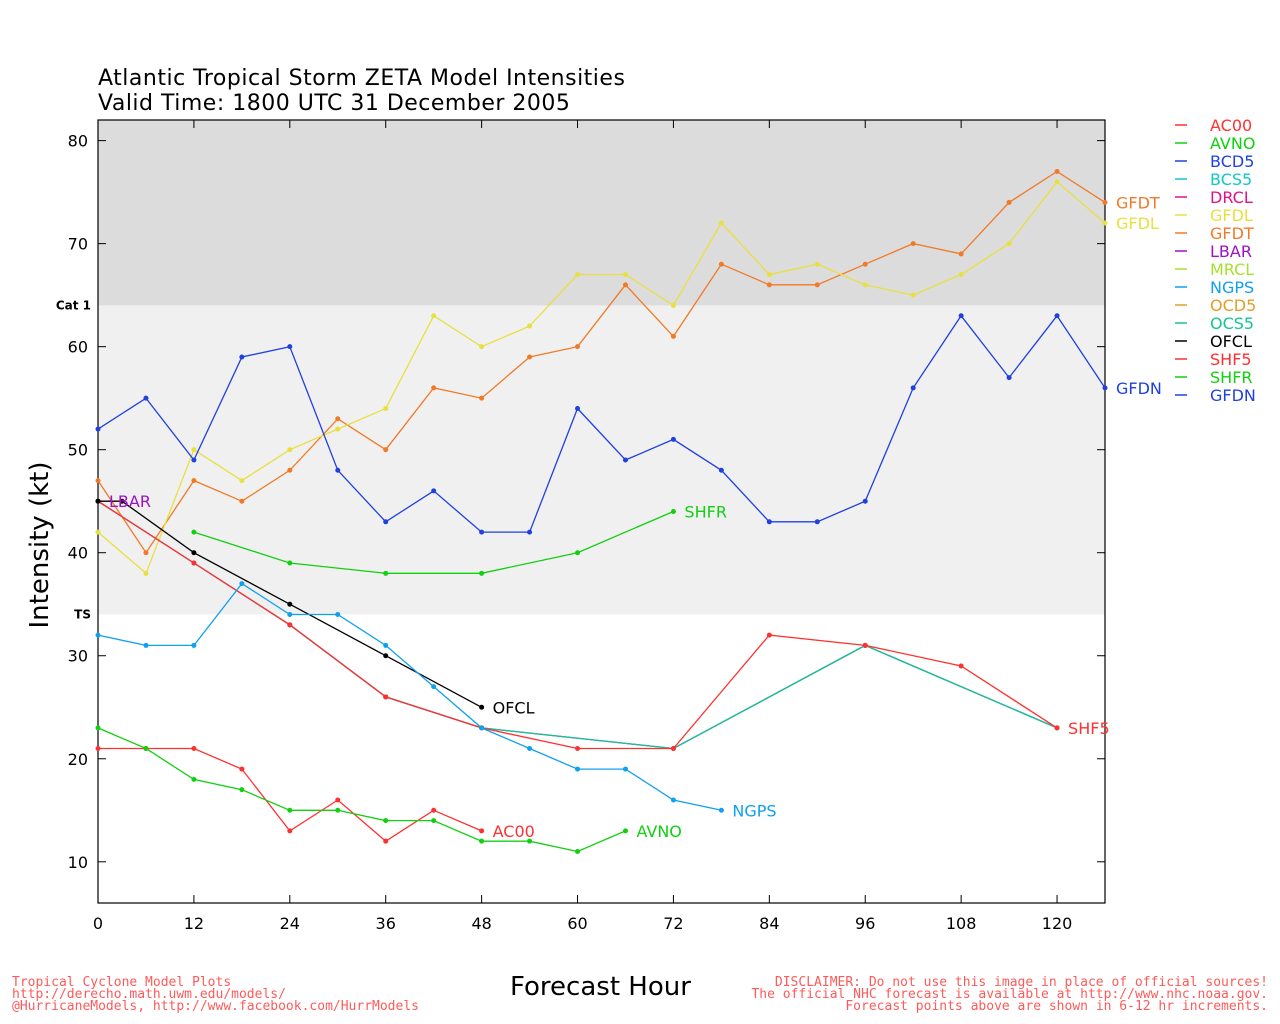  Describe the element at coordinates (961, 923) in the screenshot. I see `x-tick-label: 108` at that location.